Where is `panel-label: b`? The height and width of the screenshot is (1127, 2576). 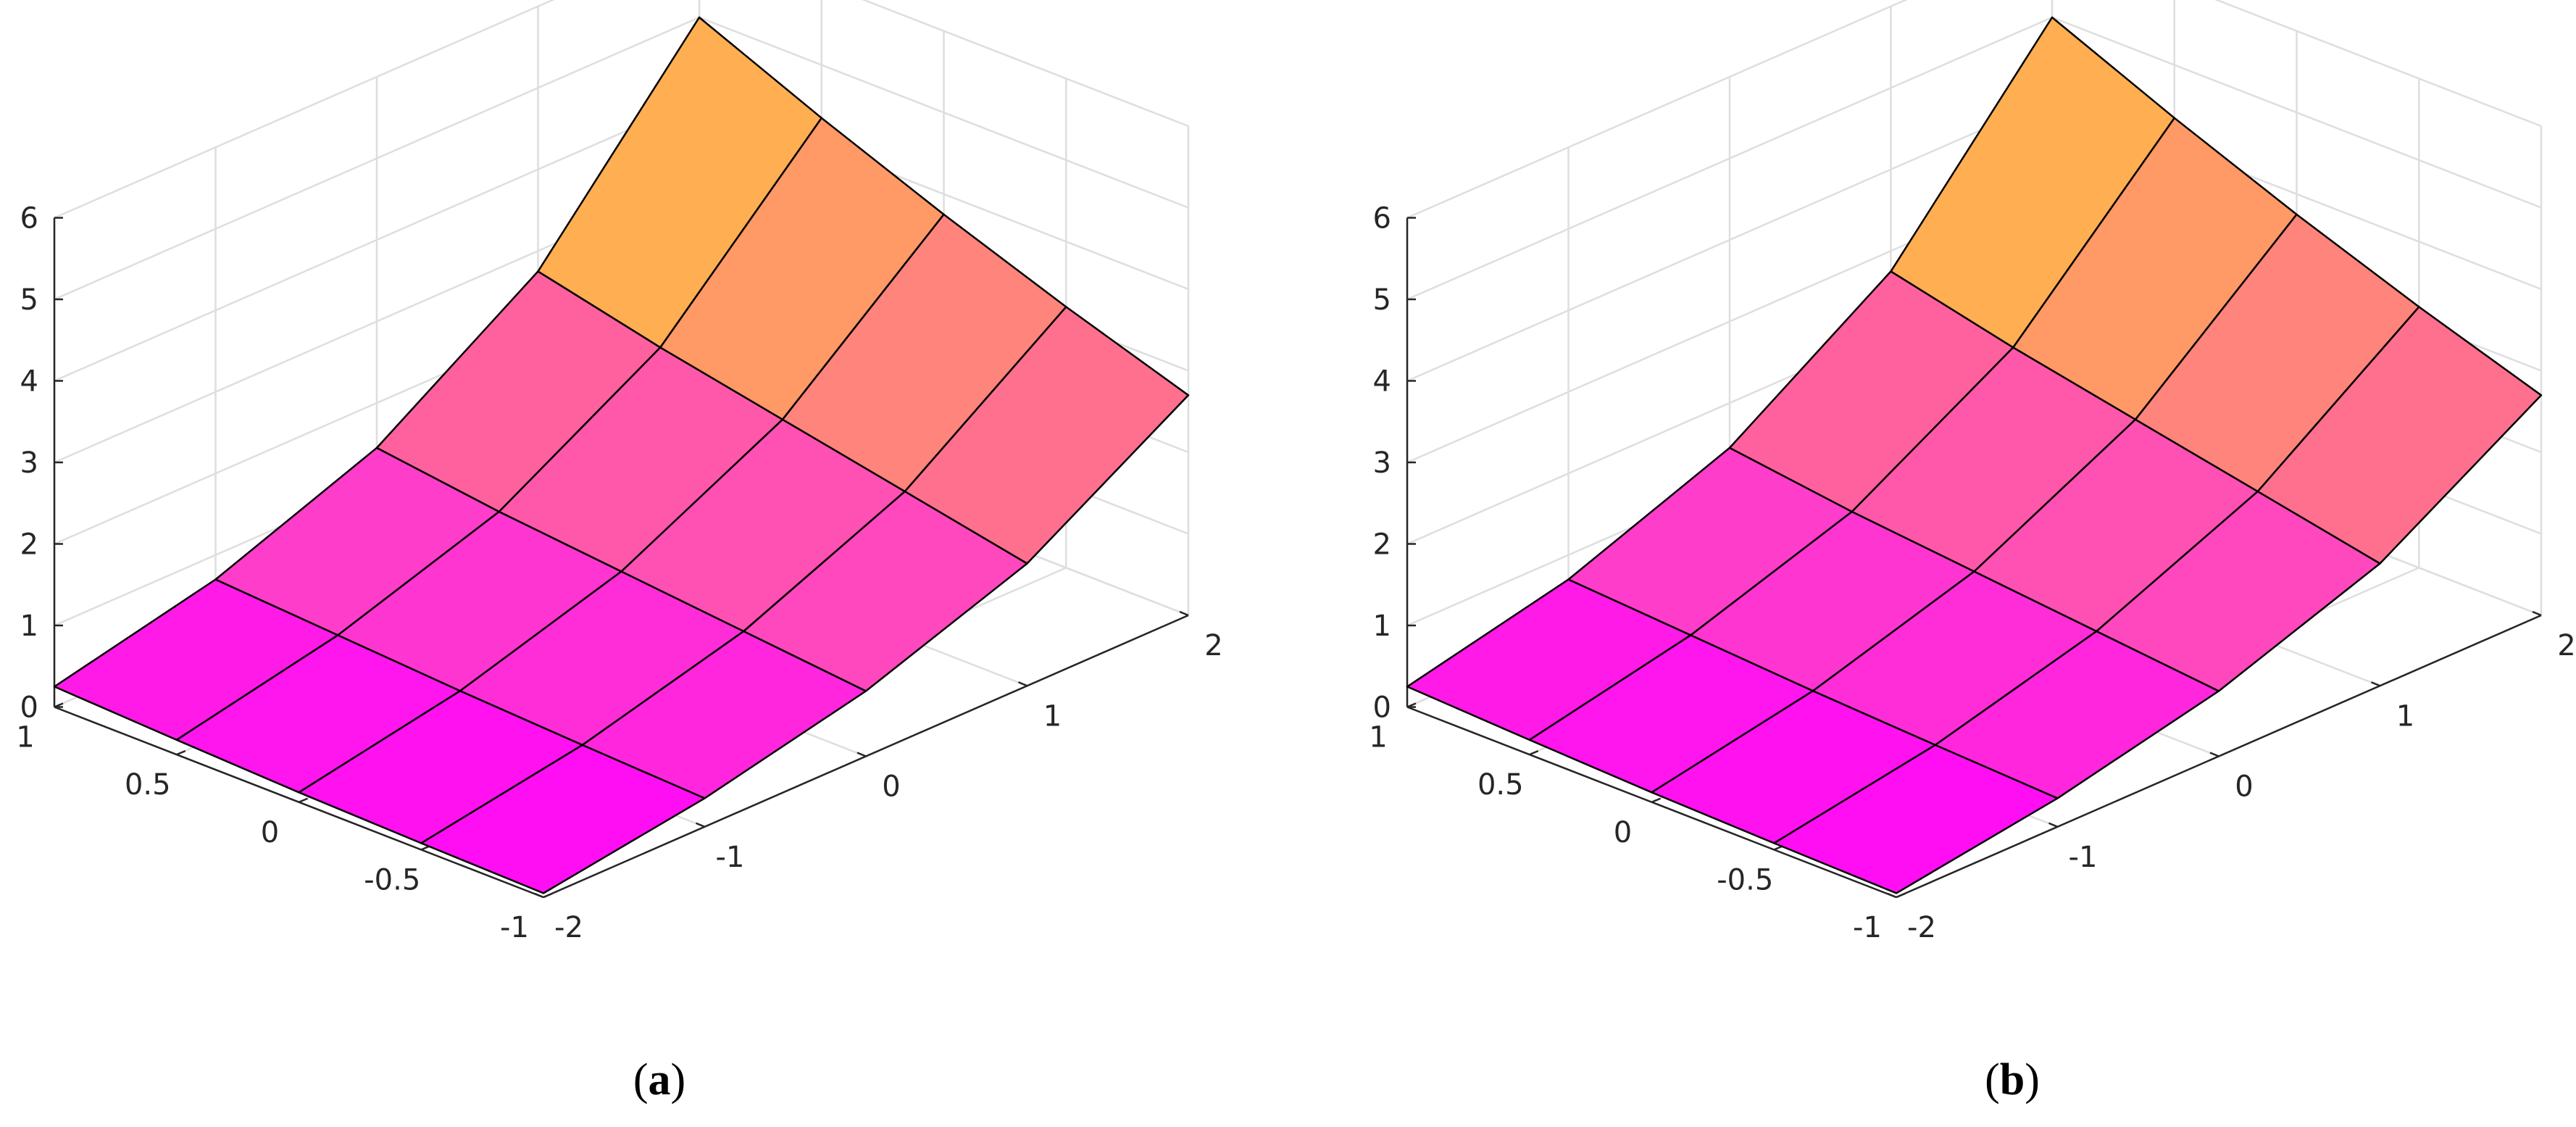
panel-label: b is located at coordinates (2012, 1080).